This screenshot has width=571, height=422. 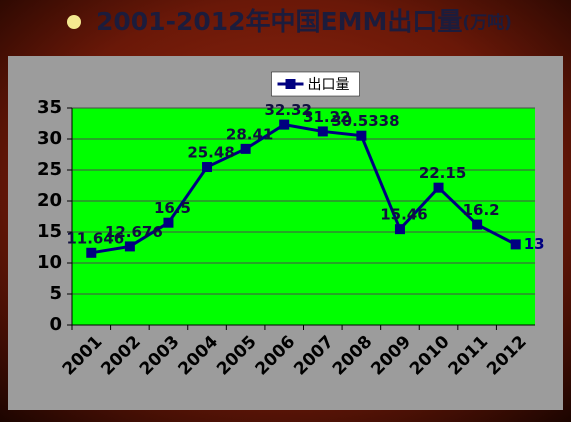 What do you see at coordinates (134, 232) in the screenshot?
I see `data-label: 12.676` at bounding box center [134, 232].